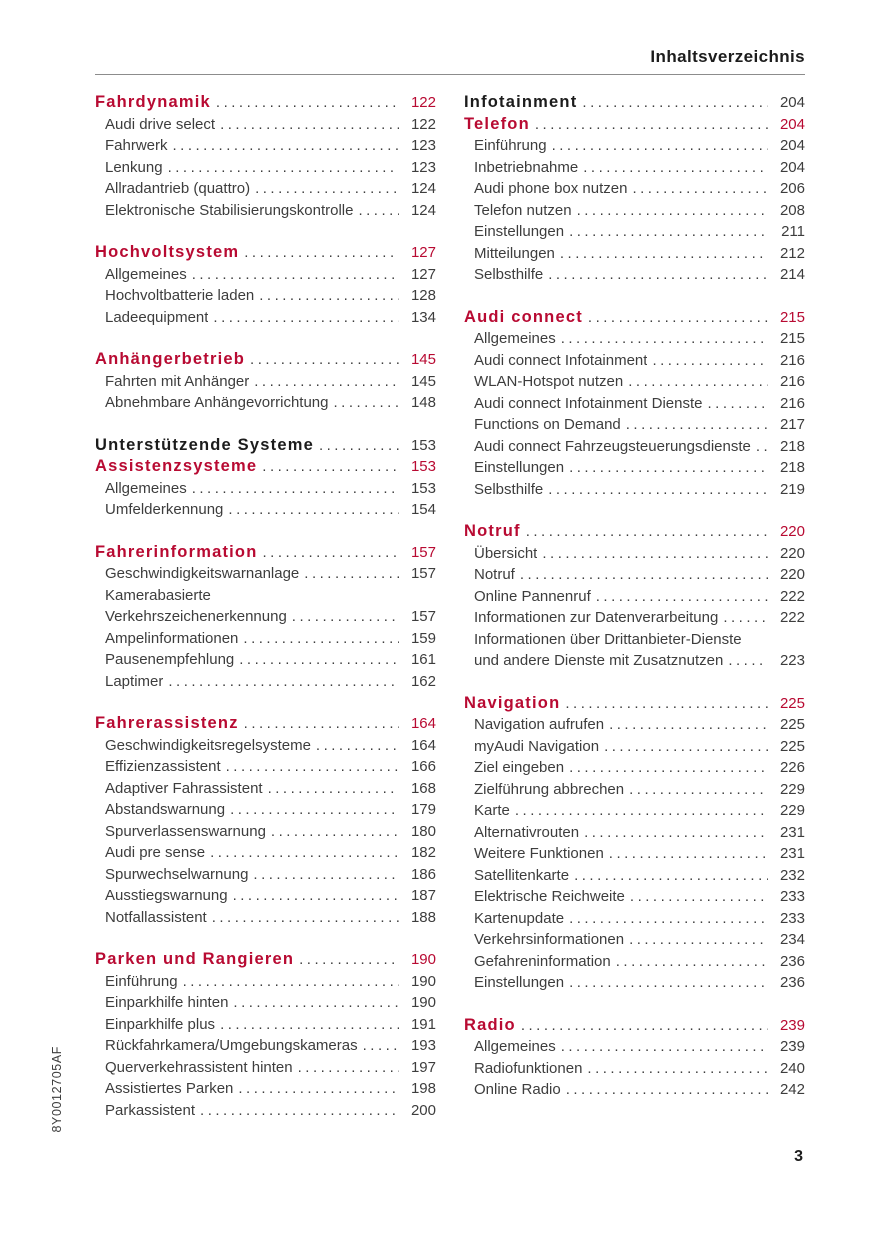 The width and height of the screenshot is (875, 1241). Describe the element at coordinates (634, 854) in the screenshot. I see `toc-entry: Weitere Funktionen 231` at that location.